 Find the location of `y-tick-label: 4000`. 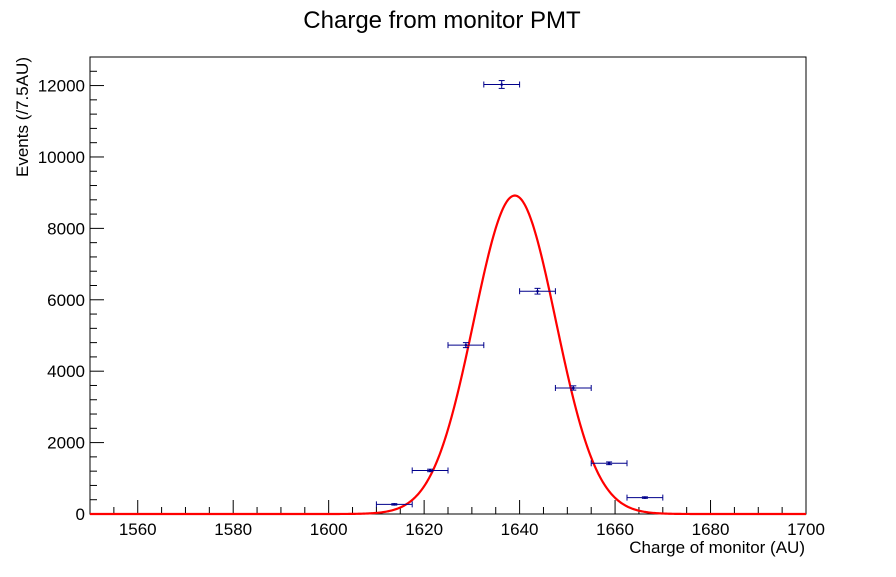

y-tick-label: 4000 is located at coordinates (66, 371).